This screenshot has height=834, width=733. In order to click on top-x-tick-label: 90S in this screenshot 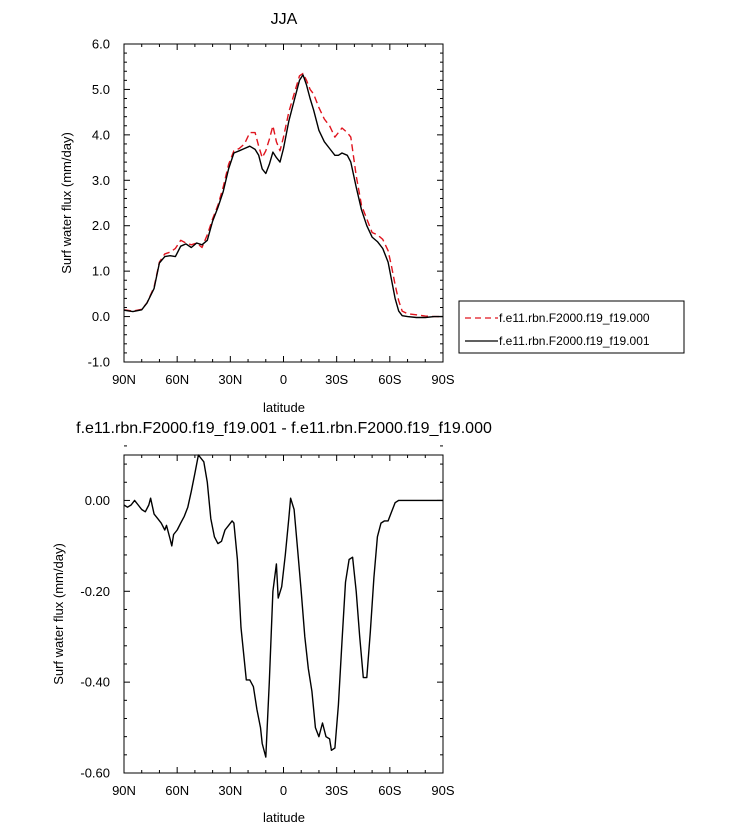, I will do `click(442, 379)`.